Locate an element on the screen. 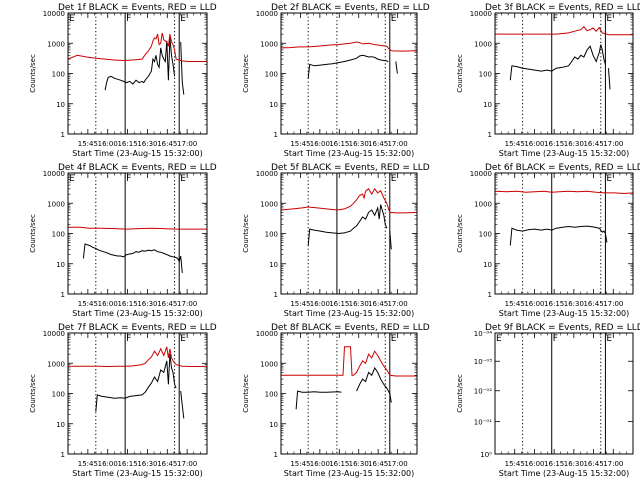  panel-title: Det 2f BLACK = Events, RED = LLD is located at coordinates (350, 8).